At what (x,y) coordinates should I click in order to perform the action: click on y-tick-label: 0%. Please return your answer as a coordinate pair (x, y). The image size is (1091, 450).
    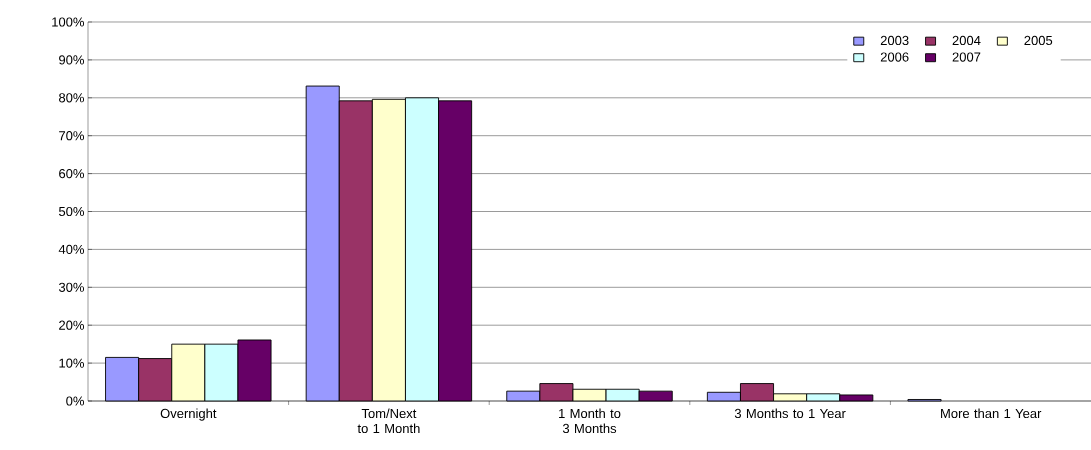
    Looking at the image, I should click on (75, 401).